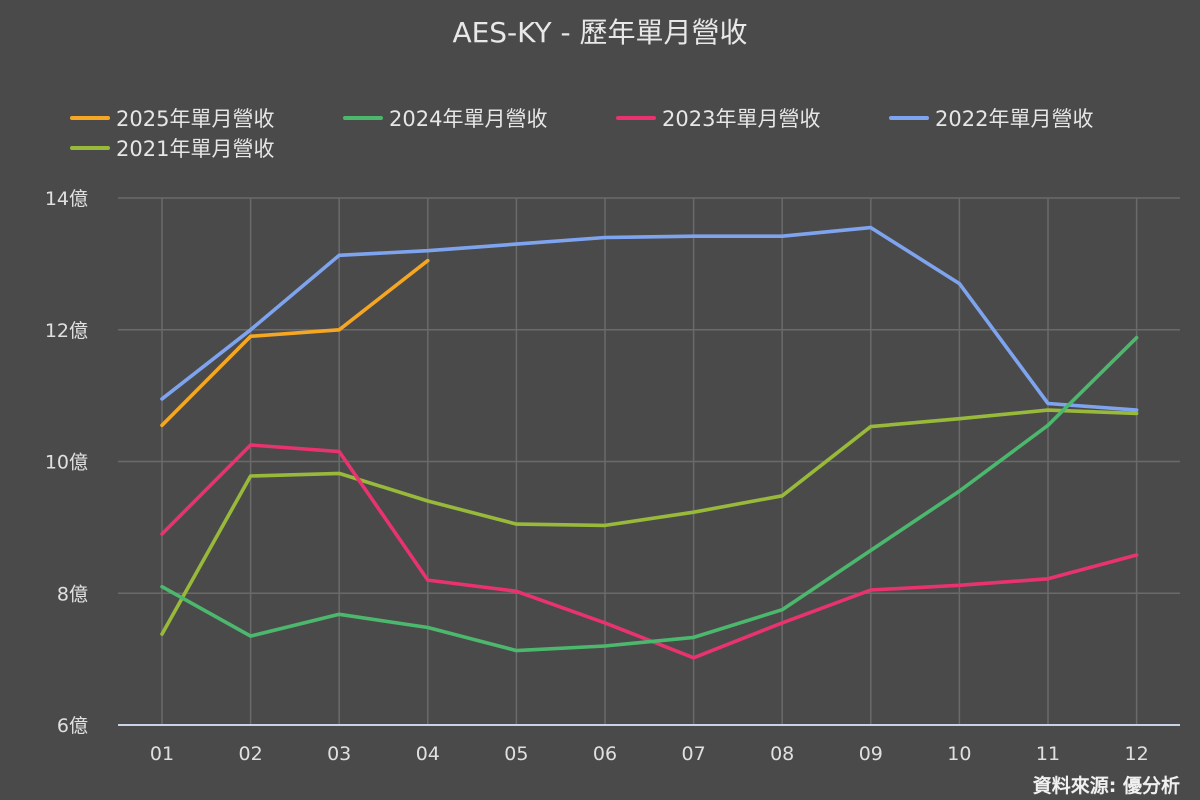 This screenshot has width=1200, height=800. Describe the element at coordinates (605, 754) in the screenshot. I see `x-tick-label: 06` at that location.